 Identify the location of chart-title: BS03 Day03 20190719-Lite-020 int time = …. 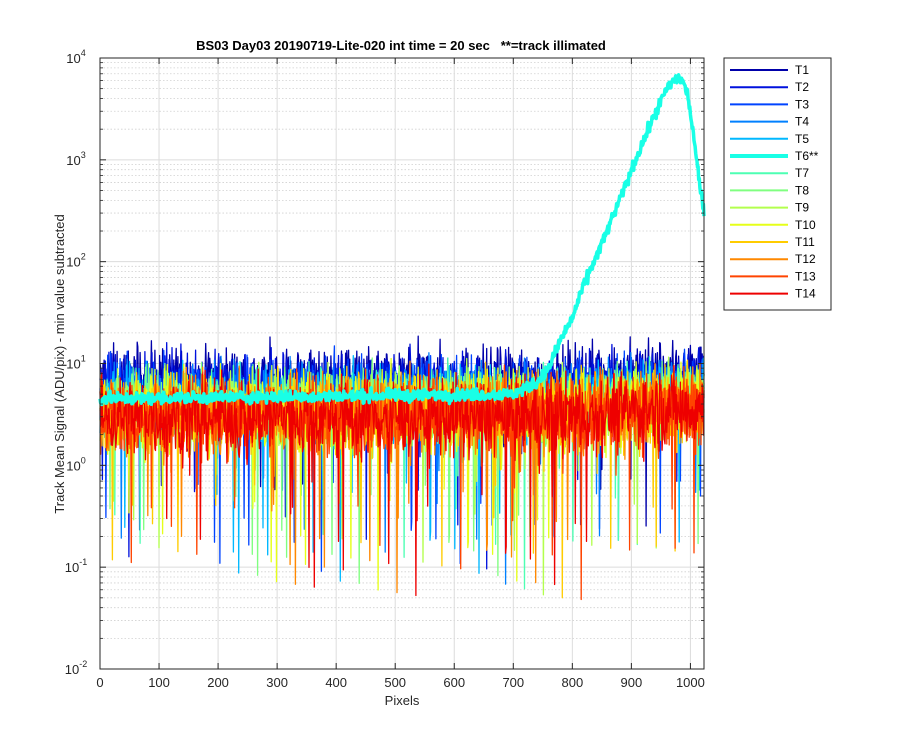
(401, 45).